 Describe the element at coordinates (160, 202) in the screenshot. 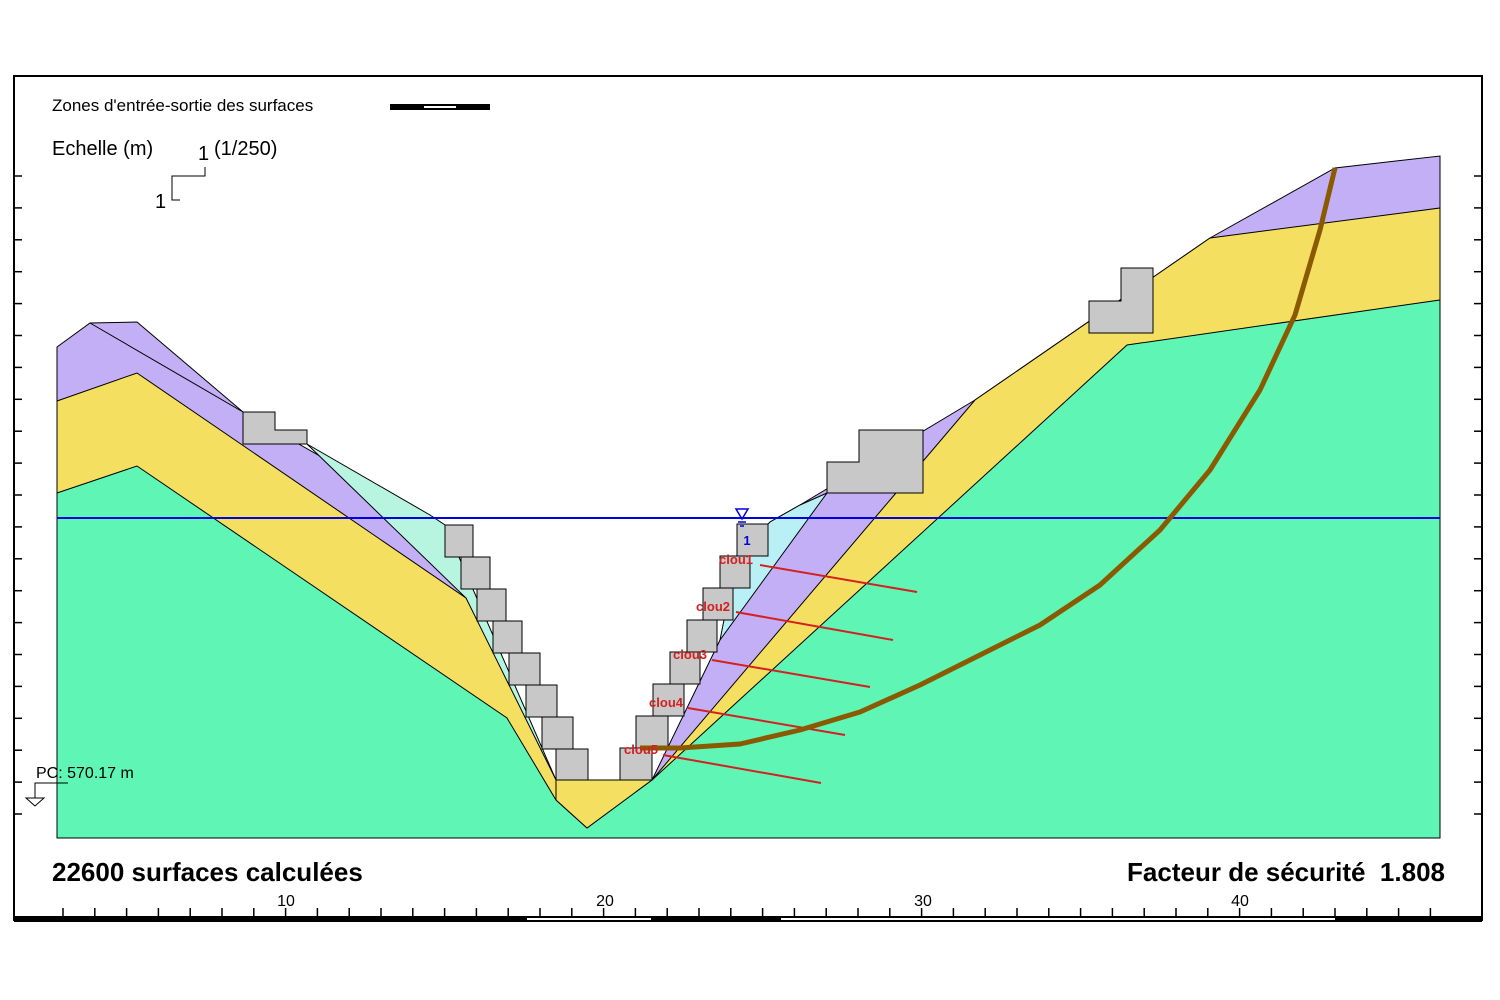

I see `scale-v: 1` at that location.